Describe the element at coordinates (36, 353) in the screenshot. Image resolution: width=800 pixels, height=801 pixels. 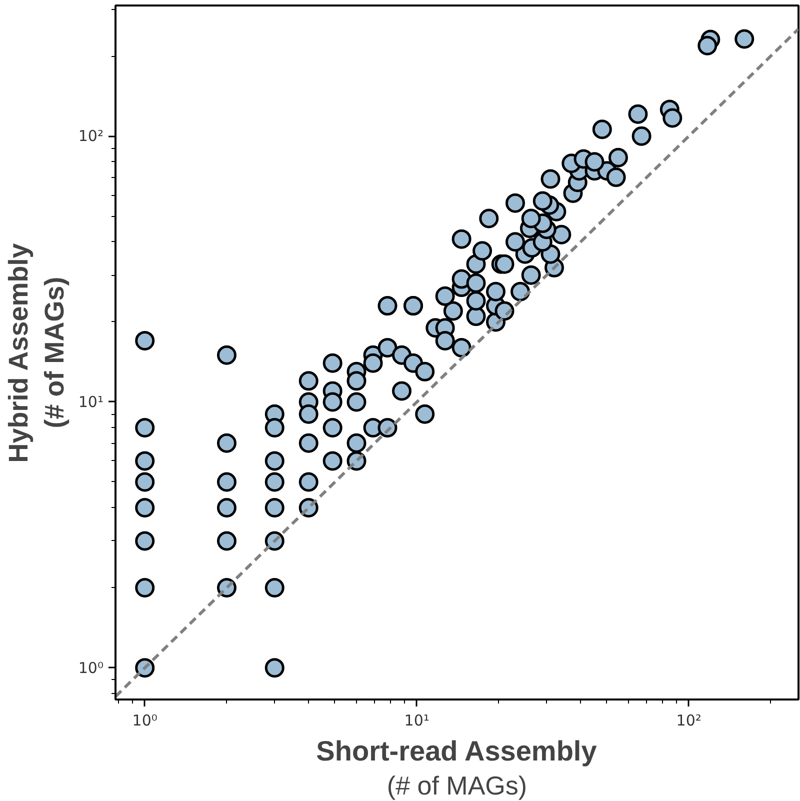
I see `y-axis-title: Hybrid Assembly (# of MAGs)` at that location.